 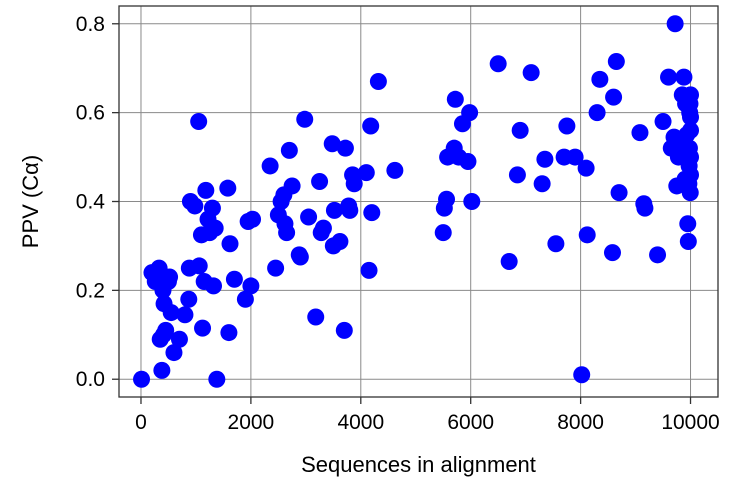 I want to click on y-axis-label: PPV (Cα), so click(x=30, y=201).